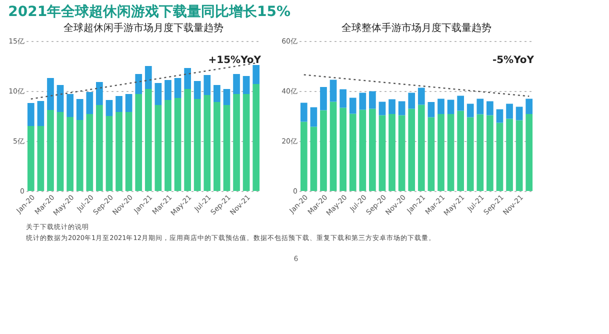 The image size is (609, 334). Describe the element at coordinates (417, 28) in the screenshot. I see `chart-title: 全球整体手游市场月度下载量趋势` at that location.